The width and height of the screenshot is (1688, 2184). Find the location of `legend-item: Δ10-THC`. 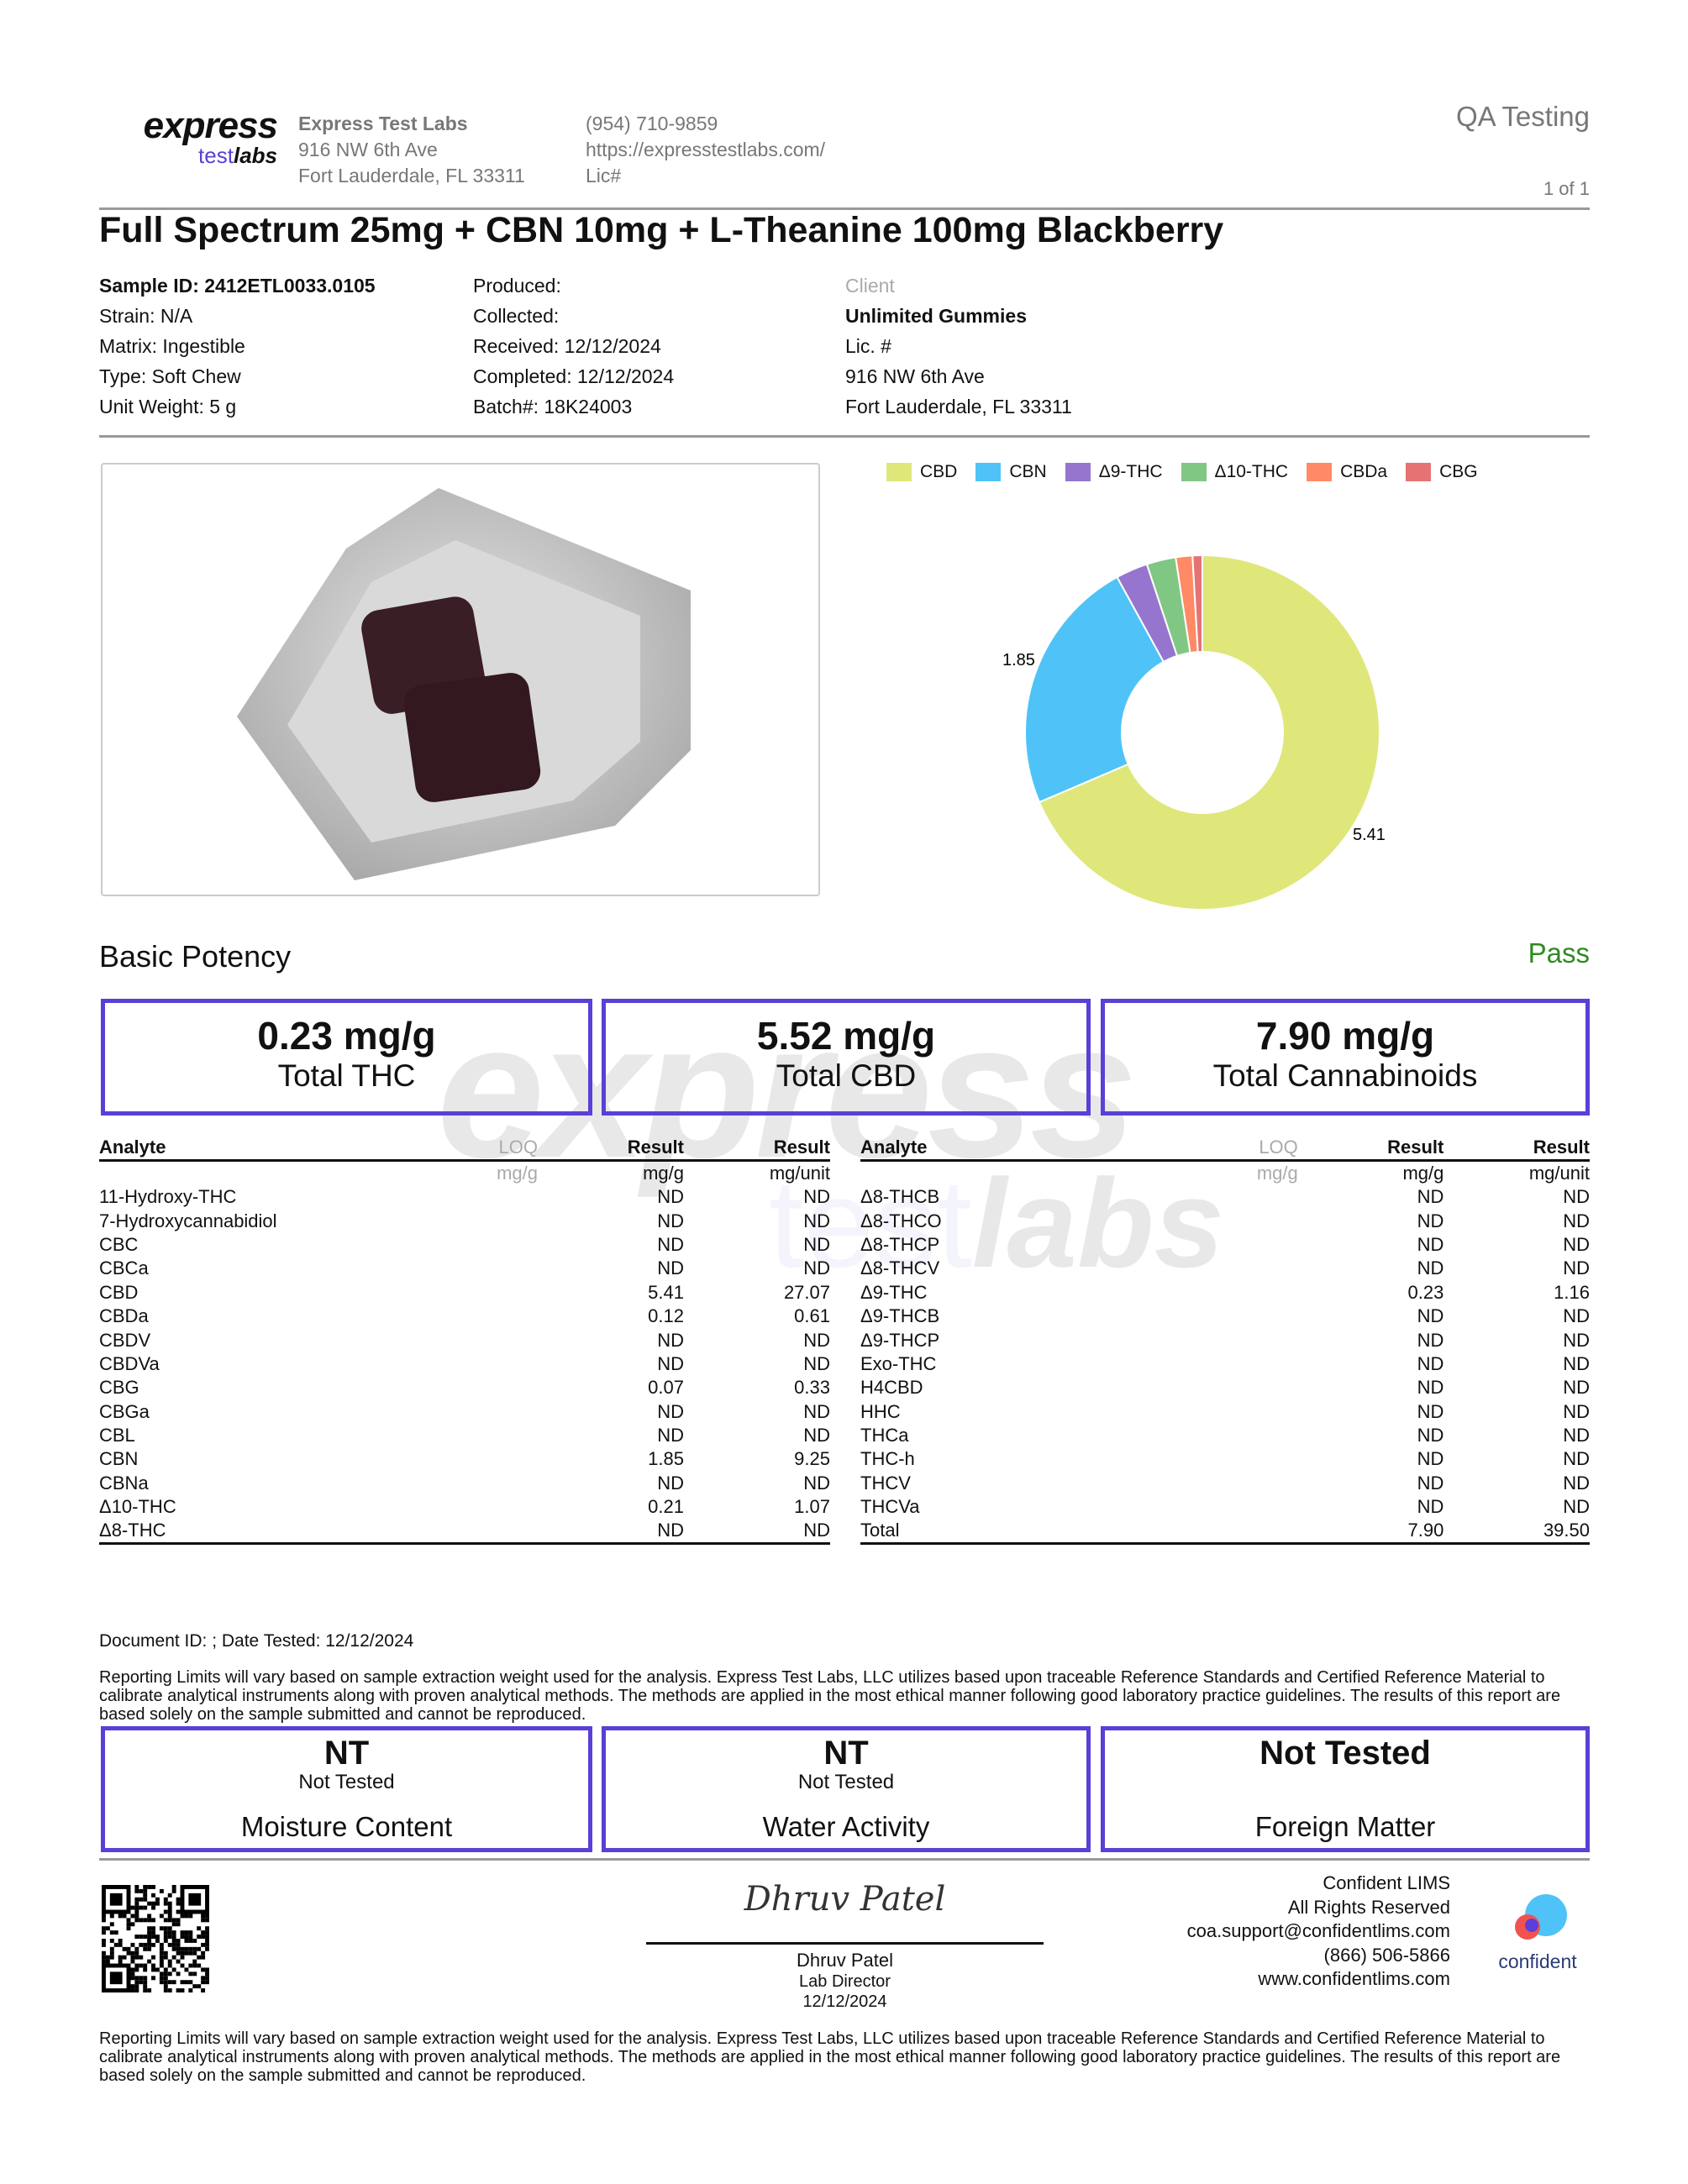

legend-item: Δ10-THC is located at coordinates (1234, 472).